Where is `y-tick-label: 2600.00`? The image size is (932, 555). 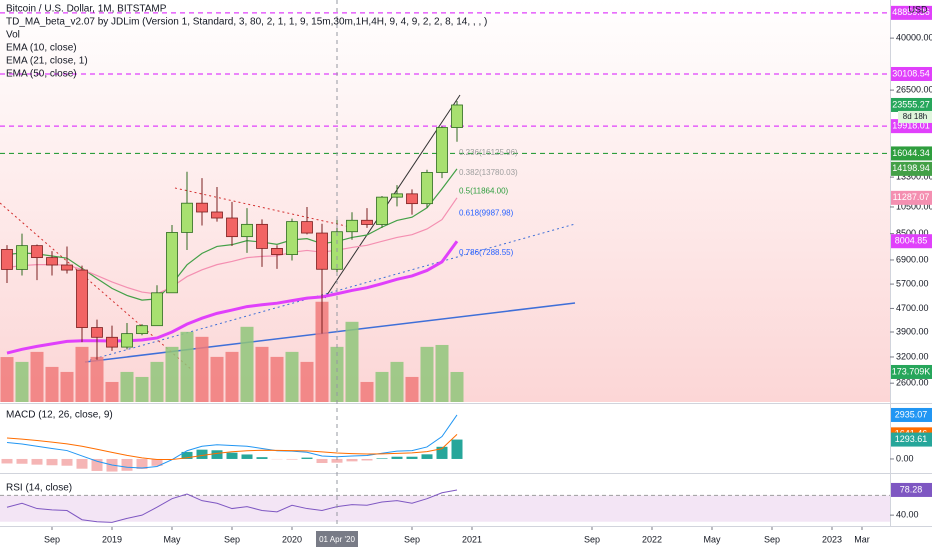
y-tick-label: 2600.00 is located at coordinates (912, 383).